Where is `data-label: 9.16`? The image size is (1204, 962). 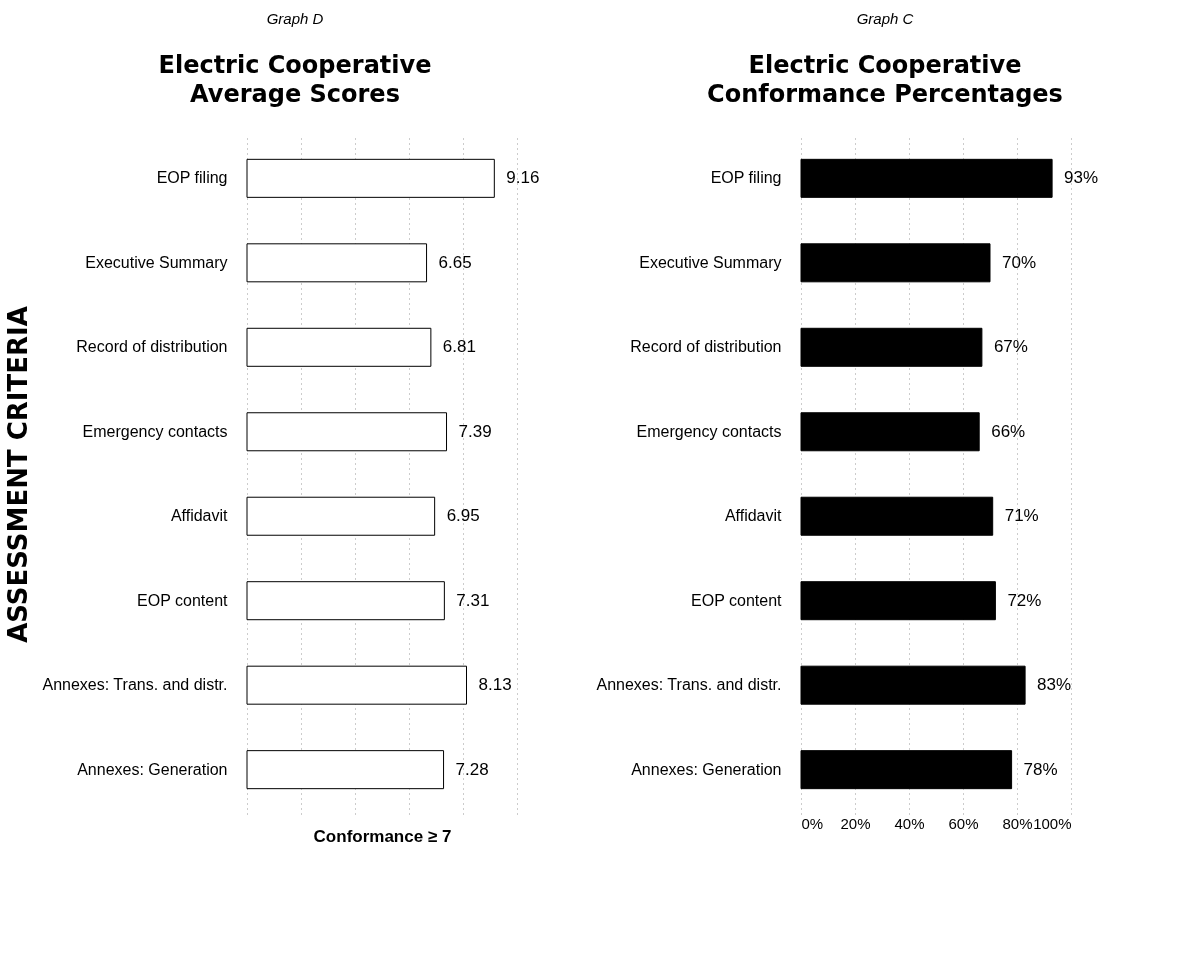
data-label: 9.16 is located at coordinates (523, 177).